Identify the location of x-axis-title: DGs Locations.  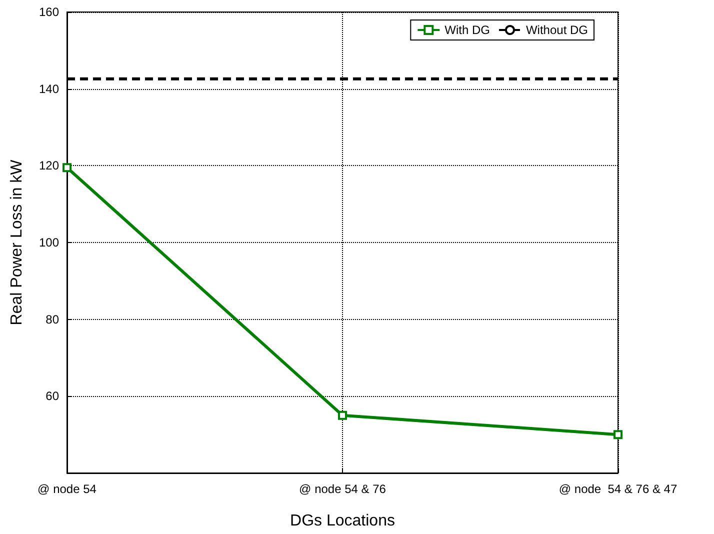
(342, 521).